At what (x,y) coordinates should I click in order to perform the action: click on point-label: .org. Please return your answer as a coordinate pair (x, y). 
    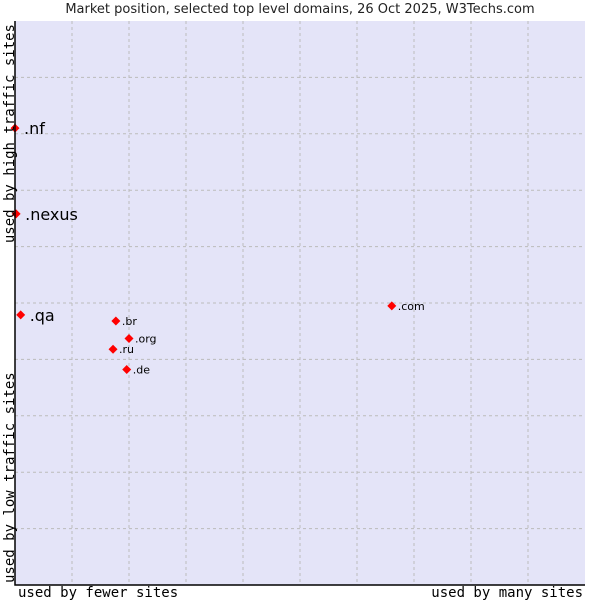
    Looking at the image, I should click on (146, 339).